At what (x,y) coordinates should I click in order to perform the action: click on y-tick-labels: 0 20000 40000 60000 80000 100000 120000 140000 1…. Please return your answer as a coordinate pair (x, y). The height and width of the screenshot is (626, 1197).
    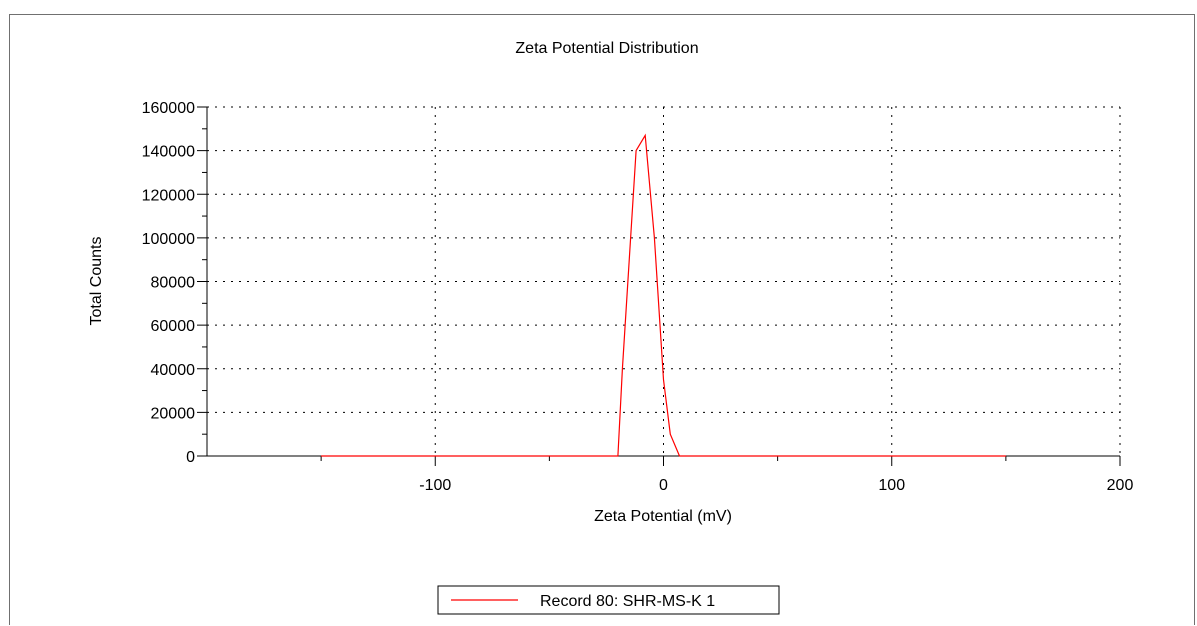
    Looking at the image, I should click on (168, 283).